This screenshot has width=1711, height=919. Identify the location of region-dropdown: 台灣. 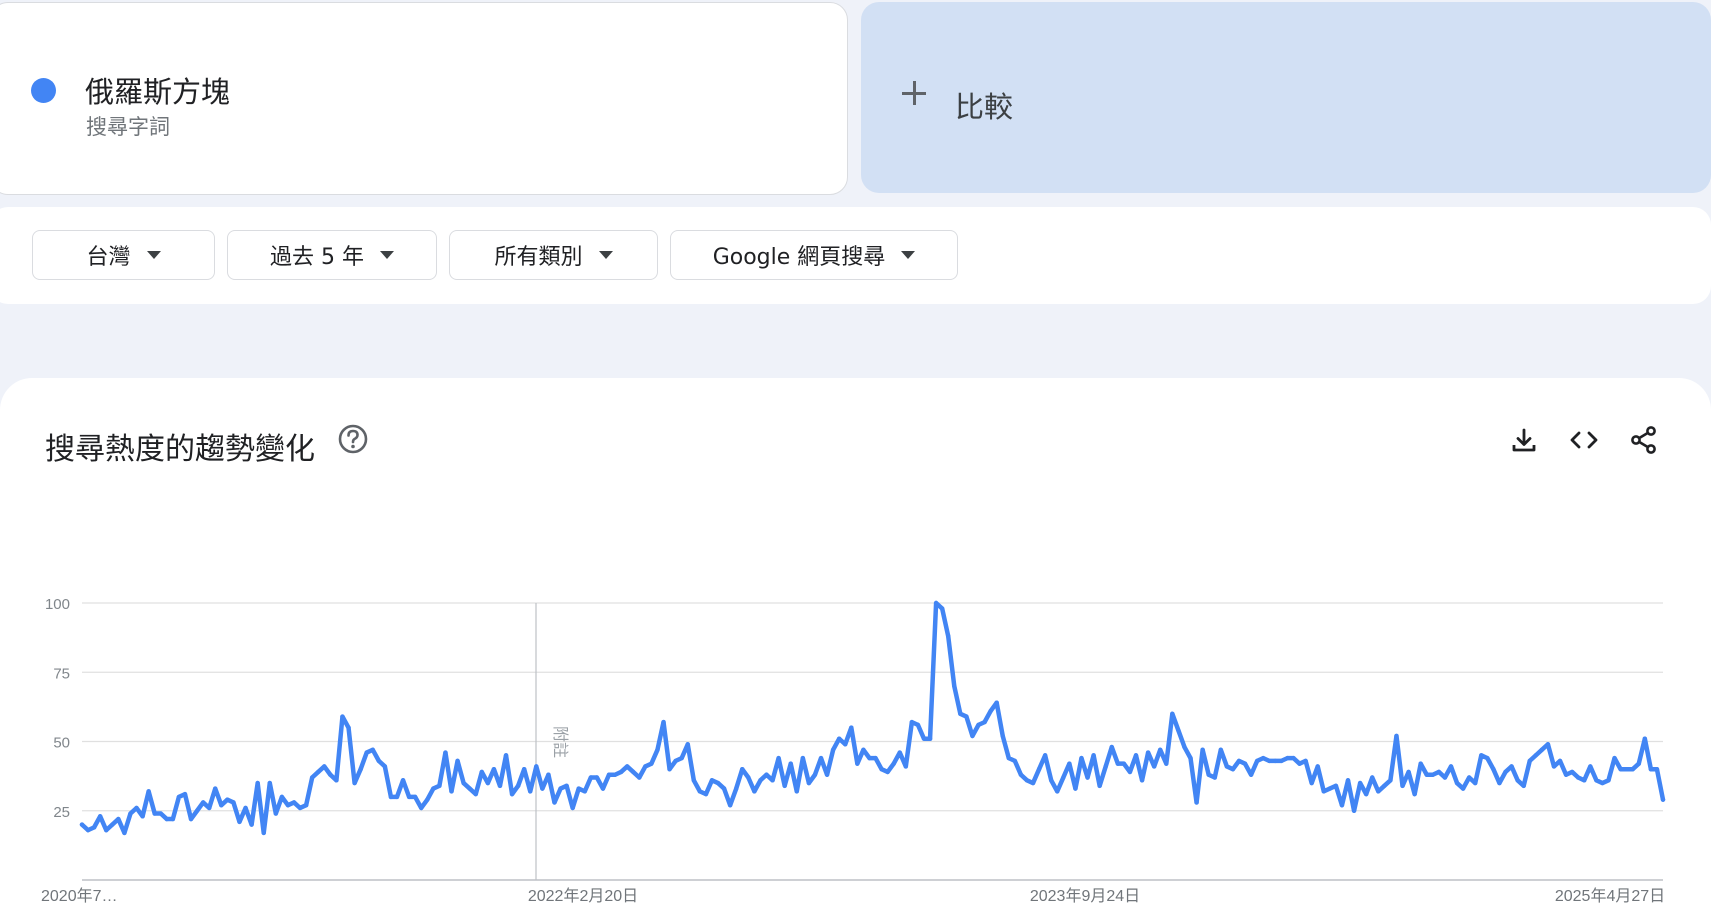
(123, 255).